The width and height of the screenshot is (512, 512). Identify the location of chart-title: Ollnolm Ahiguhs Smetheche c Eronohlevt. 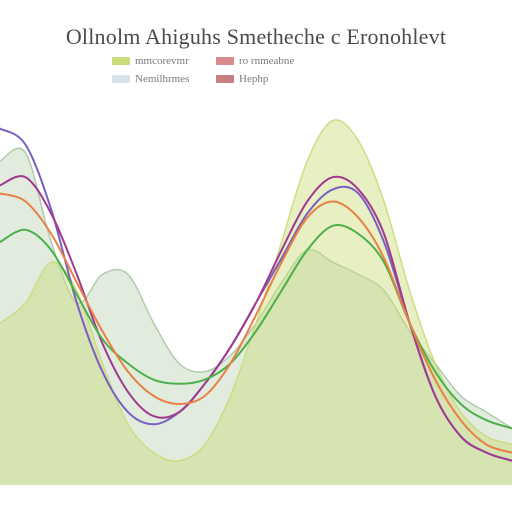
(256, 36).